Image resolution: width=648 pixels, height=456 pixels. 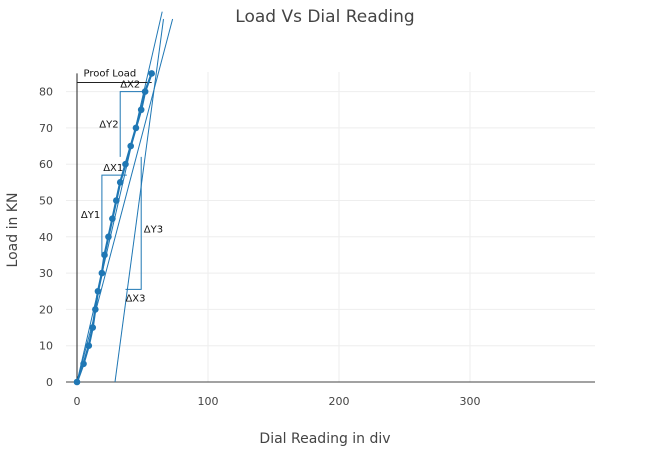 What do you see at coordinates (113, 168) in the screenshot?
I see `annotation-label: ΔX1` at bounding box center [113, 168].